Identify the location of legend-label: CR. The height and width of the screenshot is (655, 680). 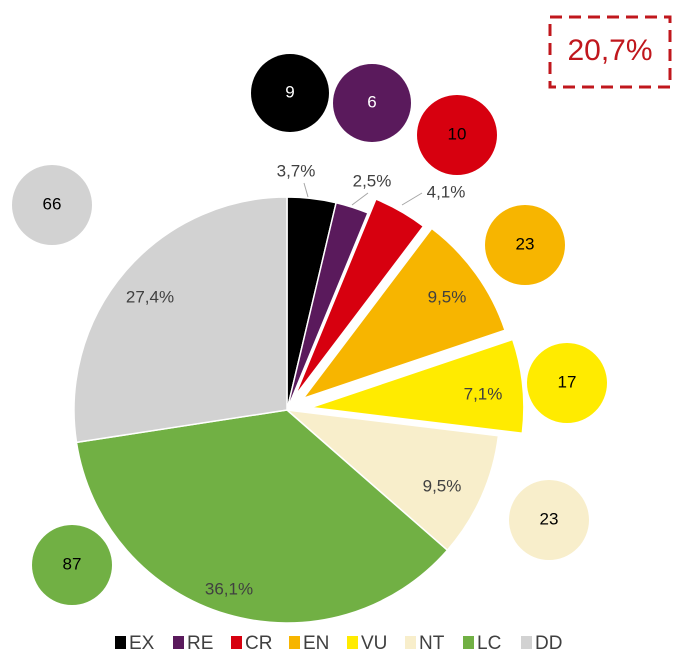
(258, 643).